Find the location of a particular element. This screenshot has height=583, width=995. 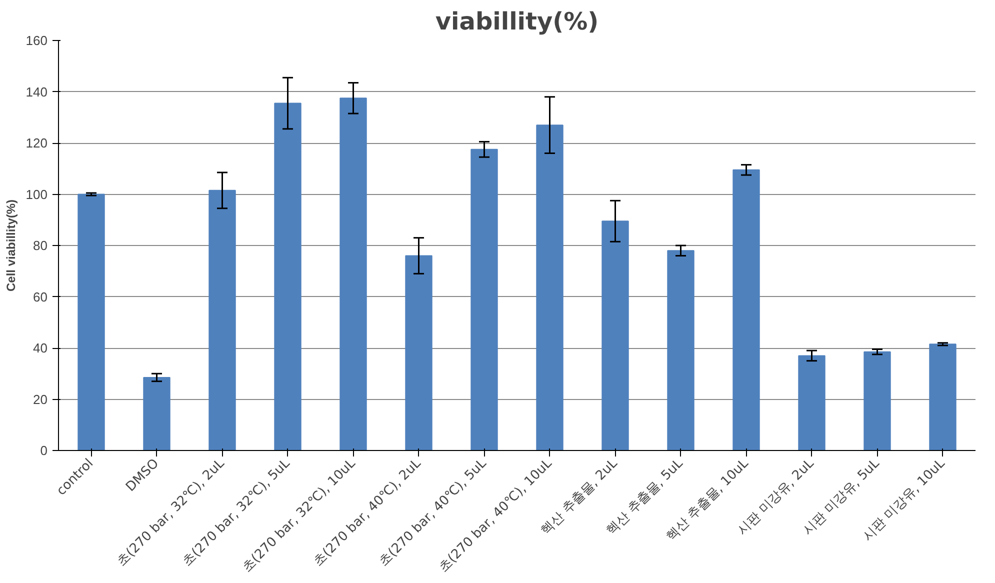

y-tick-label: 40 is located at coordinates (40, 348).